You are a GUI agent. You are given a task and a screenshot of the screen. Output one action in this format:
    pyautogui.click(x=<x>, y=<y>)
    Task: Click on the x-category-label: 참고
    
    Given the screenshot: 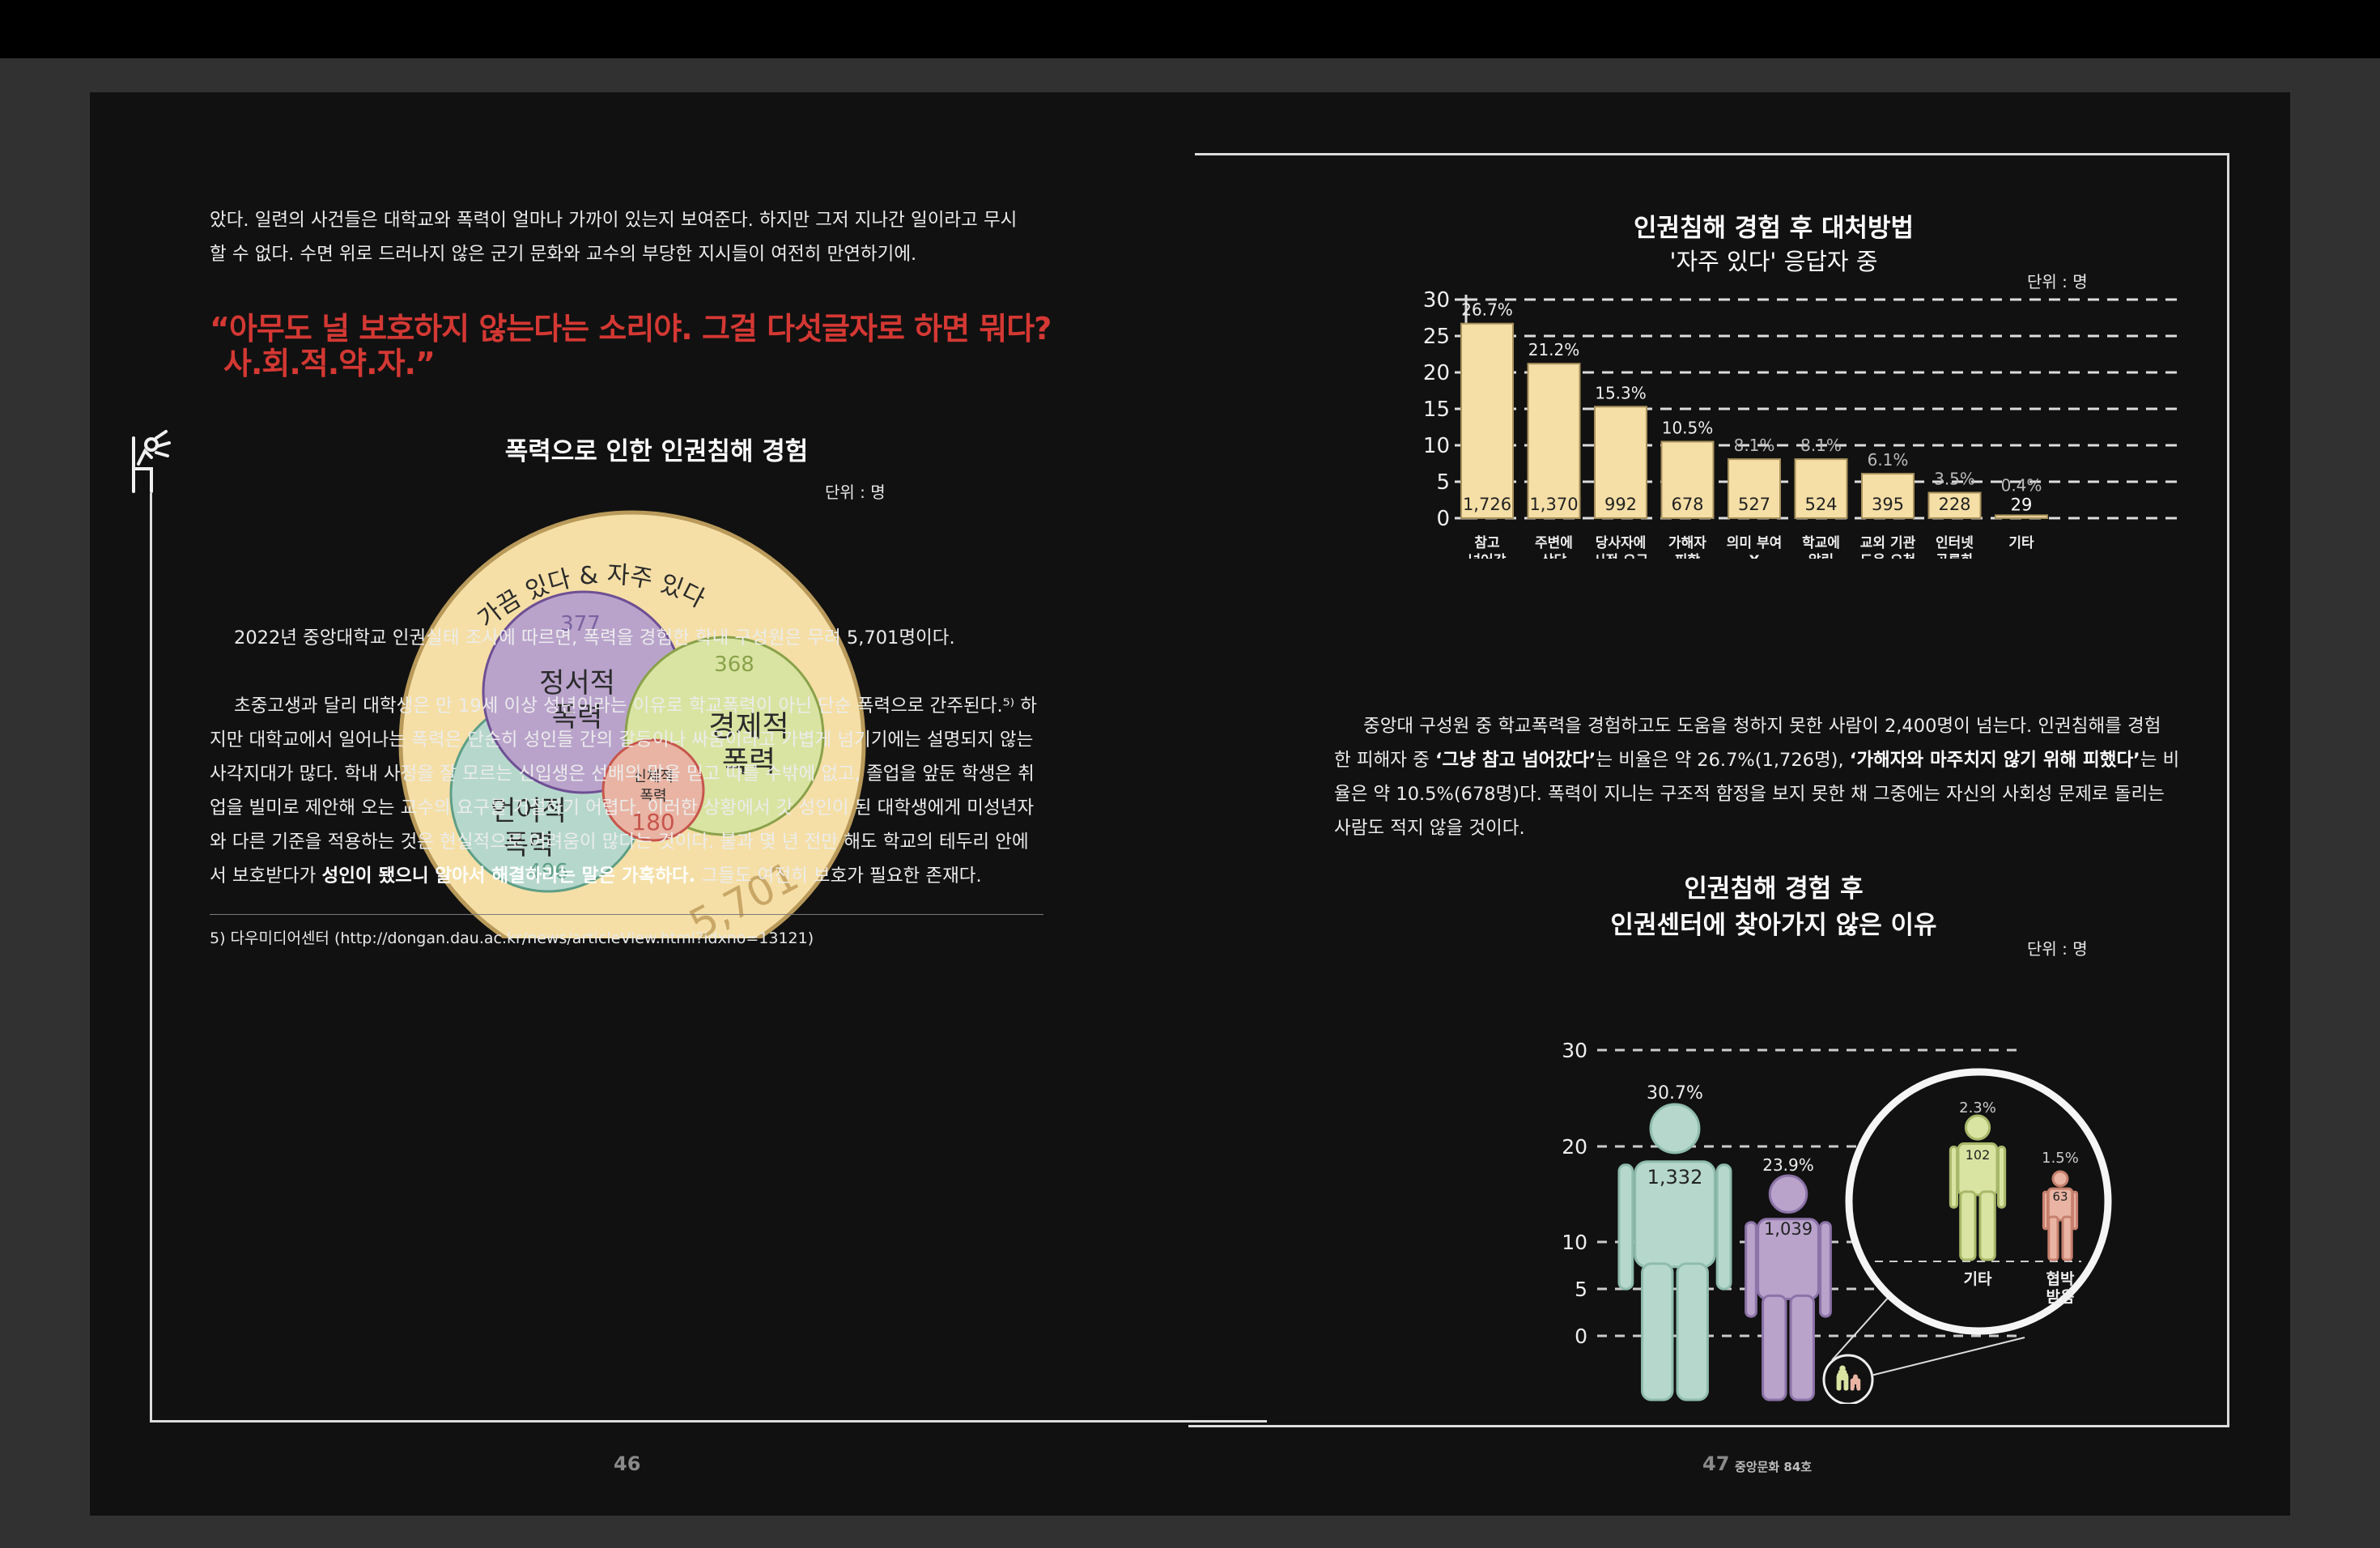 What is the action you would take?
    pyautogui.click(x=1487, y=542)
    